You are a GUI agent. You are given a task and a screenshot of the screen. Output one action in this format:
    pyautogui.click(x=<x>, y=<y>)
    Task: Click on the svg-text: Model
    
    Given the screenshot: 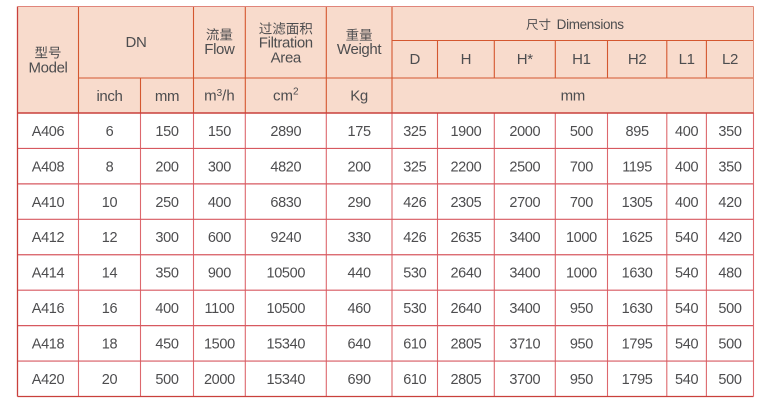 What is the action you would take?
    pyautogui.click(x=47, y=67)
    